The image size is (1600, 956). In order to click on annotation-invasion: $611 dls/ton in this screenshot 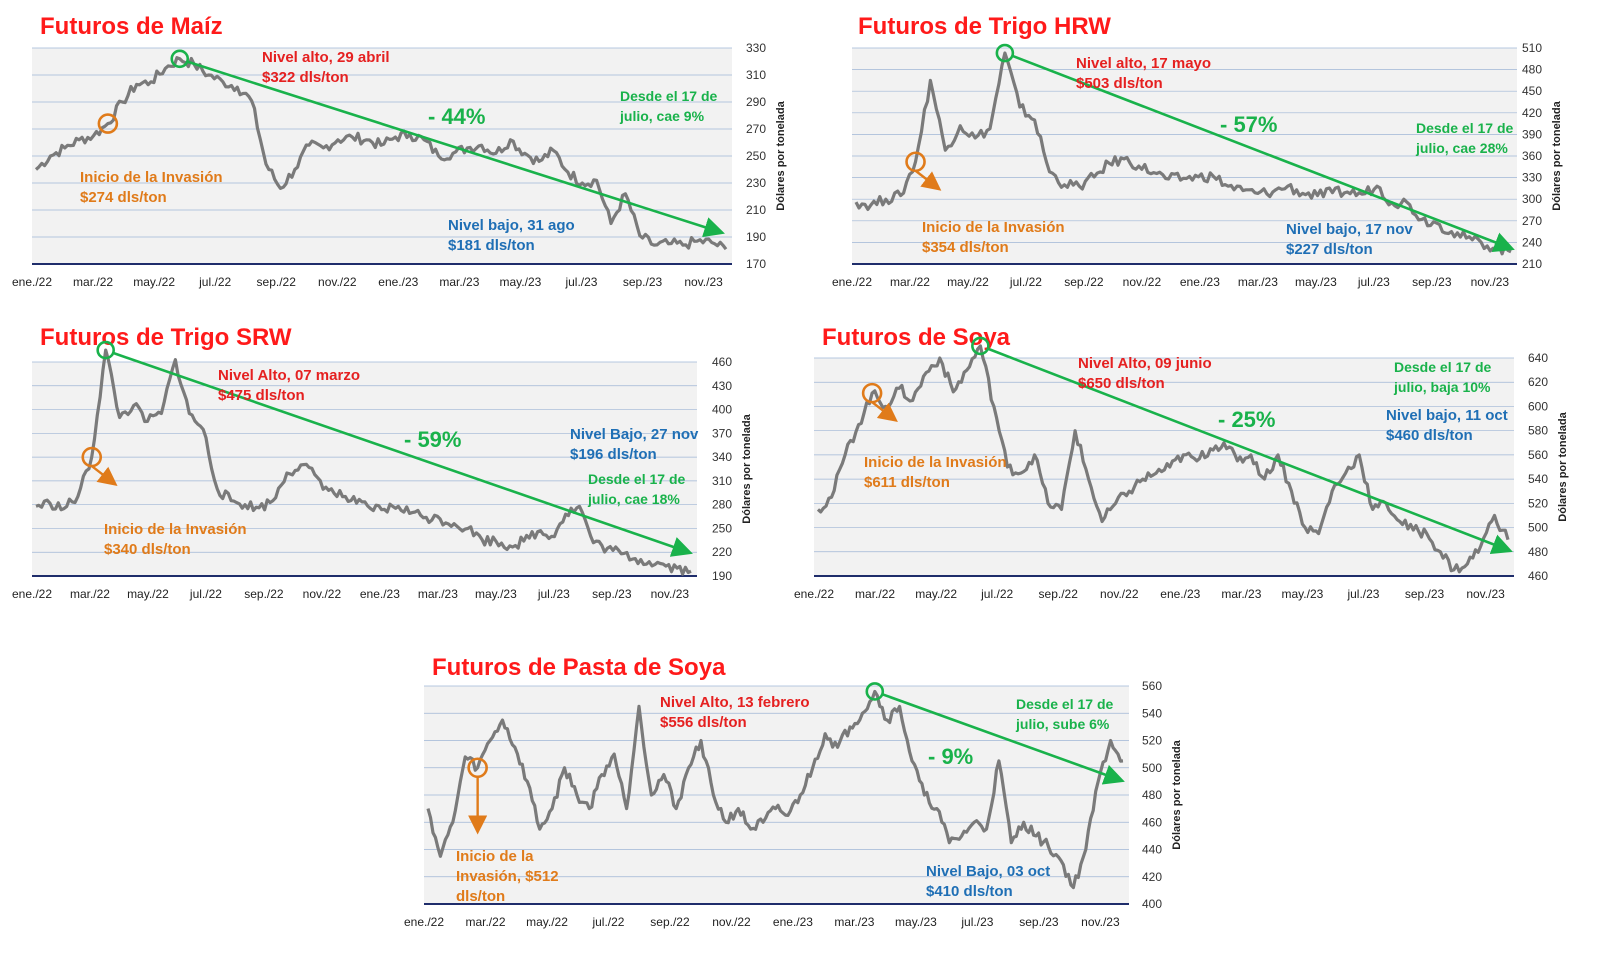, I will do `click(907, 482)`.